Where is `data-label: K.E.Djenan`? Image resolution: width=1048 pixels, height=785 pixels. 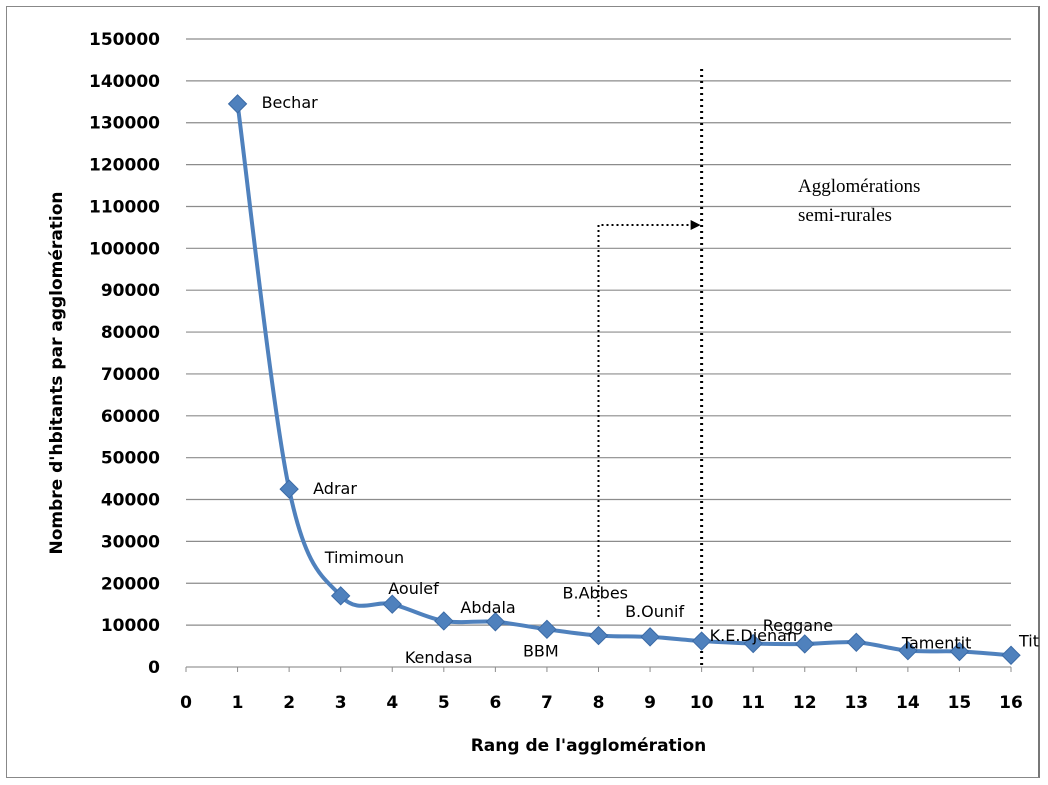
data-label: K.E.Djenan is located at coordinates (753, 635).